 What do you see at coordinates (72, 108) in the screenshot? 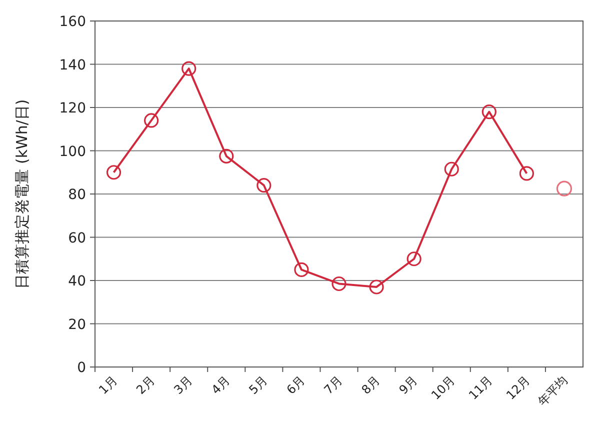
I see `y-tick-label: 120` at bounding box center [72, 108].